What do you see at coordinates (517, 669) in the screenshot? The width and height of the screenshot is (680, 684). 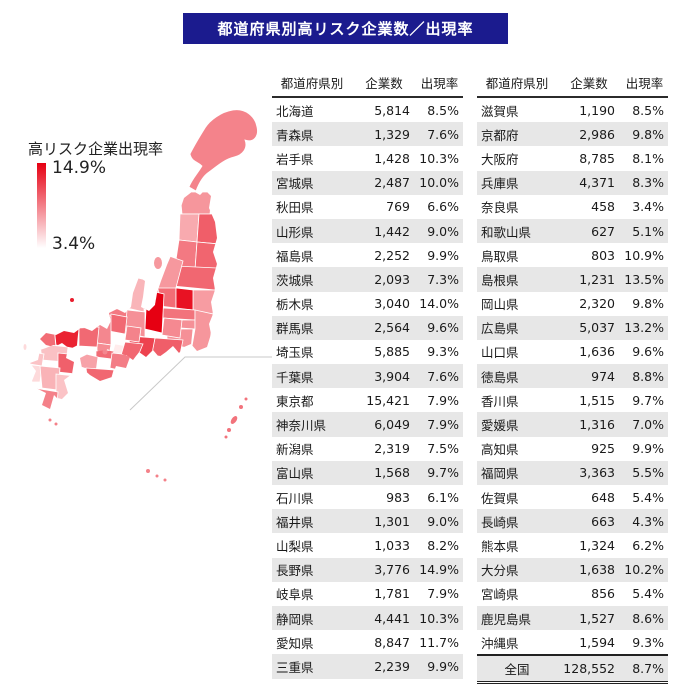 I see `prefecture-name-cell: 全国` at bounding box center [517, 669].